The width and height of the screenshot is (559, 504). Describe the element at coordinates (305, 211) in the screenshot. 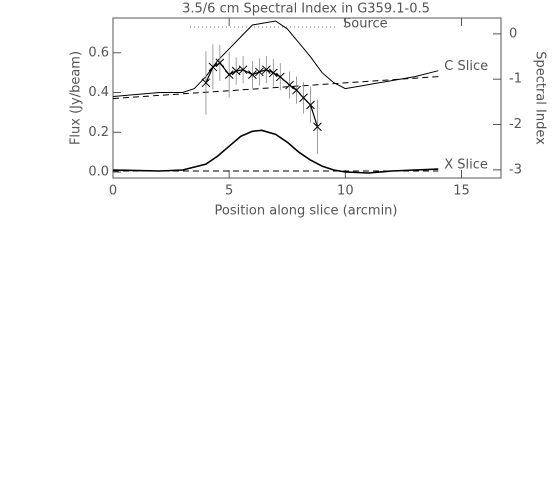

I see `x-axis-label: Position along slice (arcmin)` at that location.